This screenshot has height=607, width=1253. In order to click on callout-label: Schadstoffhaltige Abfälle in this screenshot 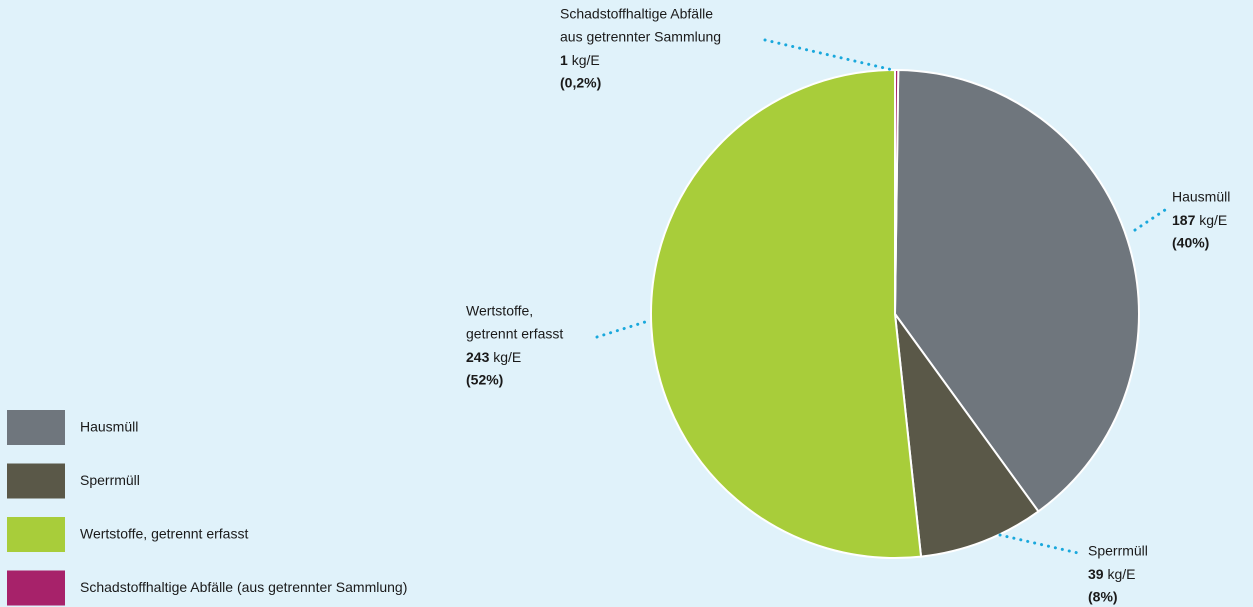, I will do `click(636, 14)`.